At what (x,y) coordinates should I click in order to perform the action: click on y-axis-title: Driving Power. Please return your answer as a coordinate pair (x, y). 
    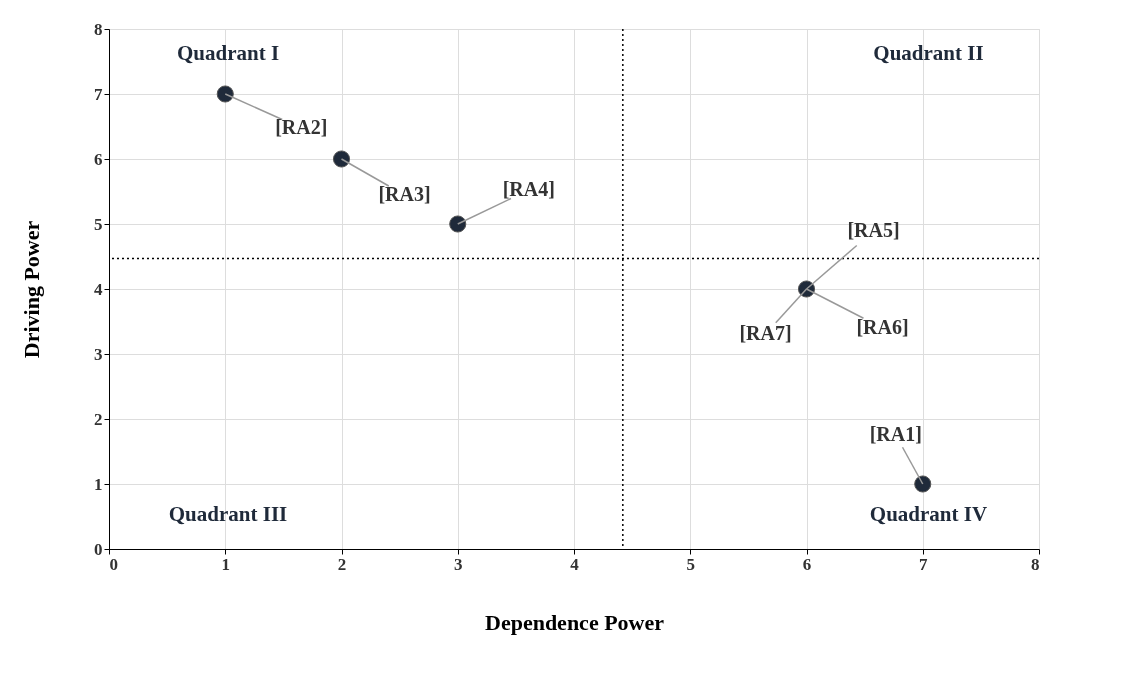
    Looking at the image, I should click on (31, 289).